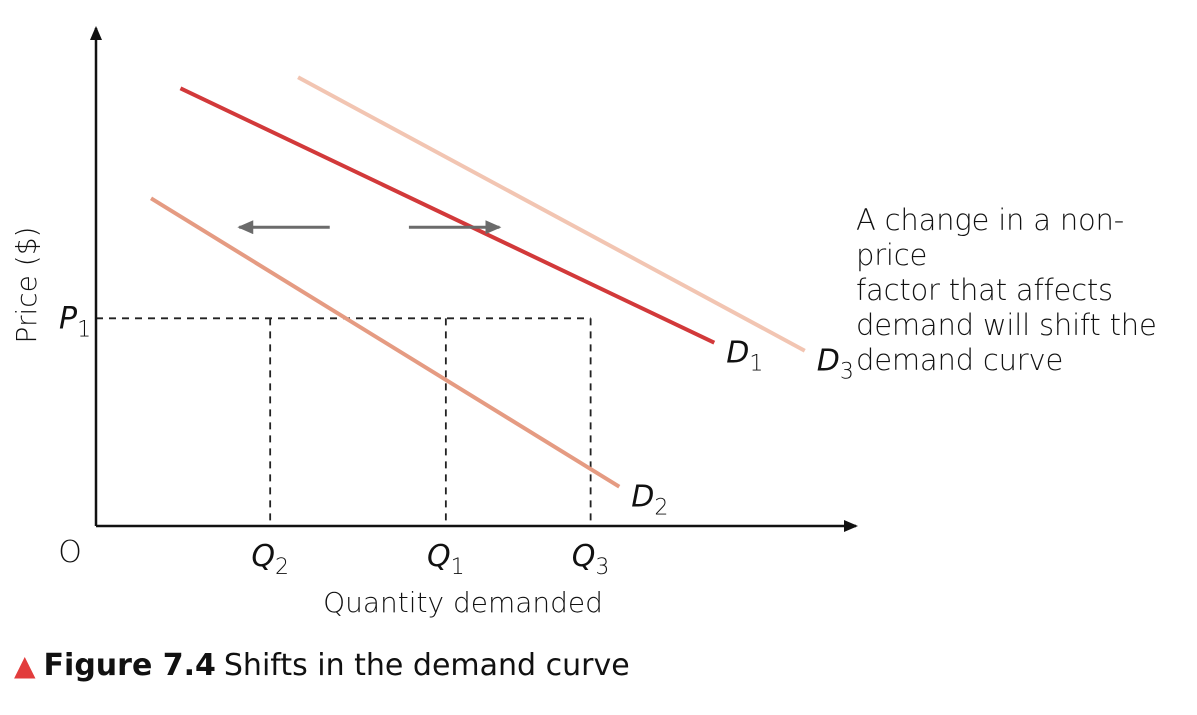 The image size is (1197, 715). I want to click on annotation-line: A change in a non-price, so click(990, 237).